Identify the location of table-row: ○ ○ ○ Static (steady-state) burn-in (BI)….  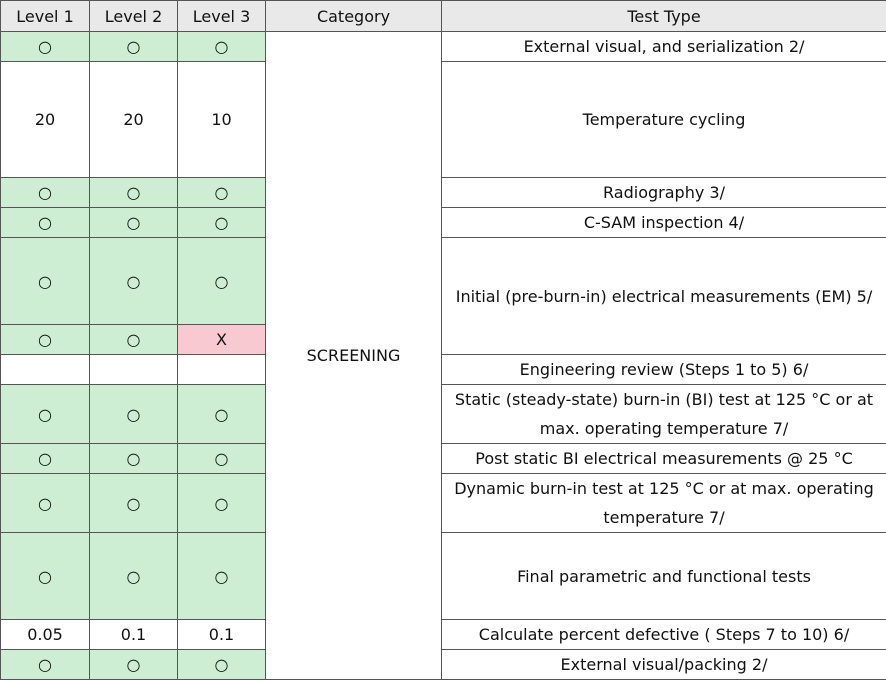
(443, 414).